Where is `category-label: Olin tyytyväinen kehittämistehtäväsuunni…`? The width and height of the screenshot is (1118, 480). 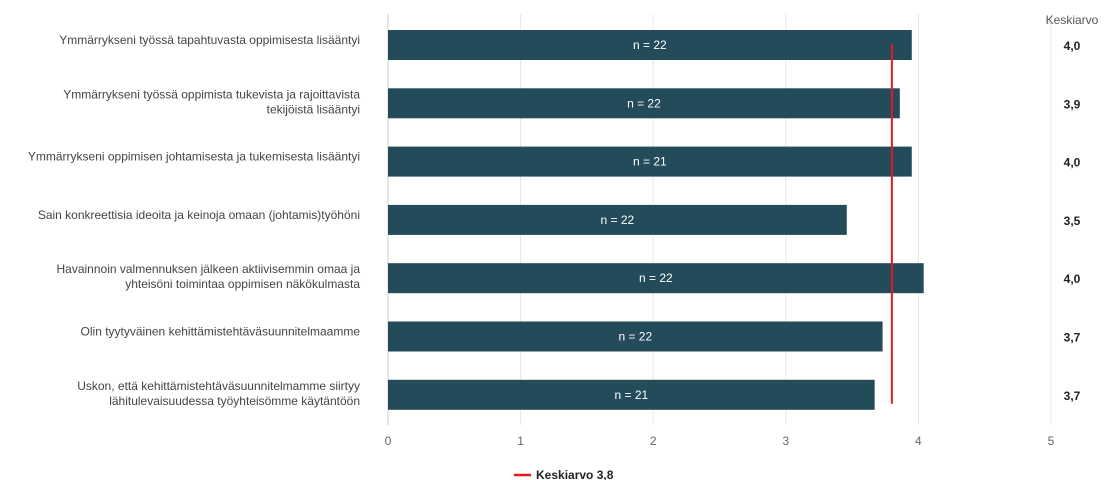 category-label: Olin tyytyväinen kehittämistehtäväsuunni… is located at coordinates (221, 332).